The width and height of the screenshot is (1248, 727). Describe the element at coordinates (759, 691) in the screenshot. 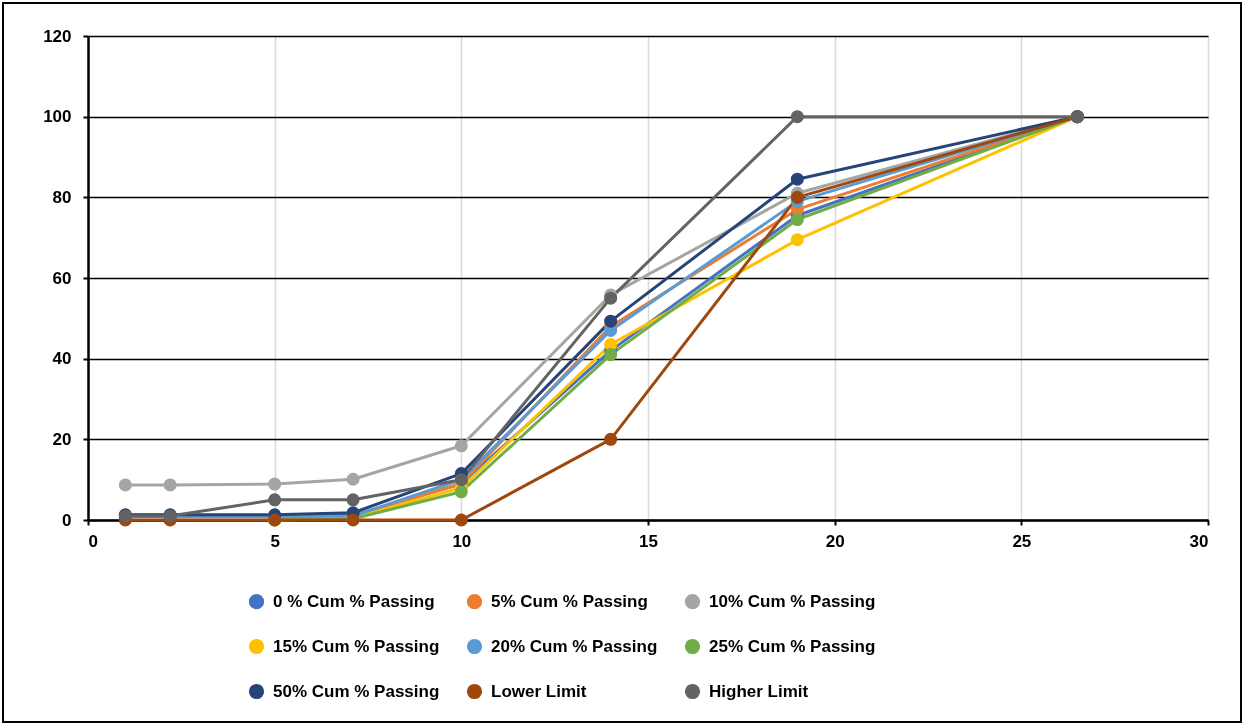

I see `legend-label: Higher Limit` at that location.